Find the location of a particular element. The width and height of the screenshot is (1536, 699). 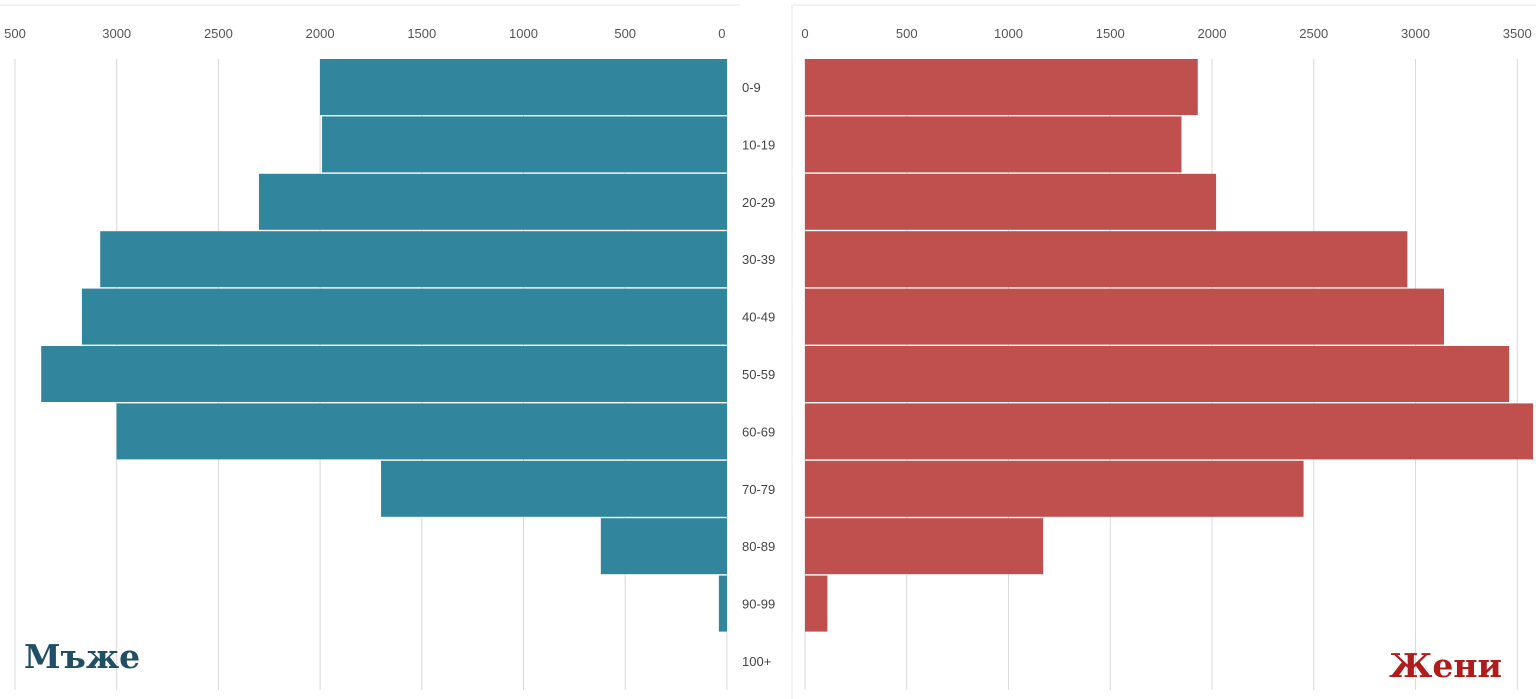

age-group-label: 30-39 is located at coordinates (758, 259).